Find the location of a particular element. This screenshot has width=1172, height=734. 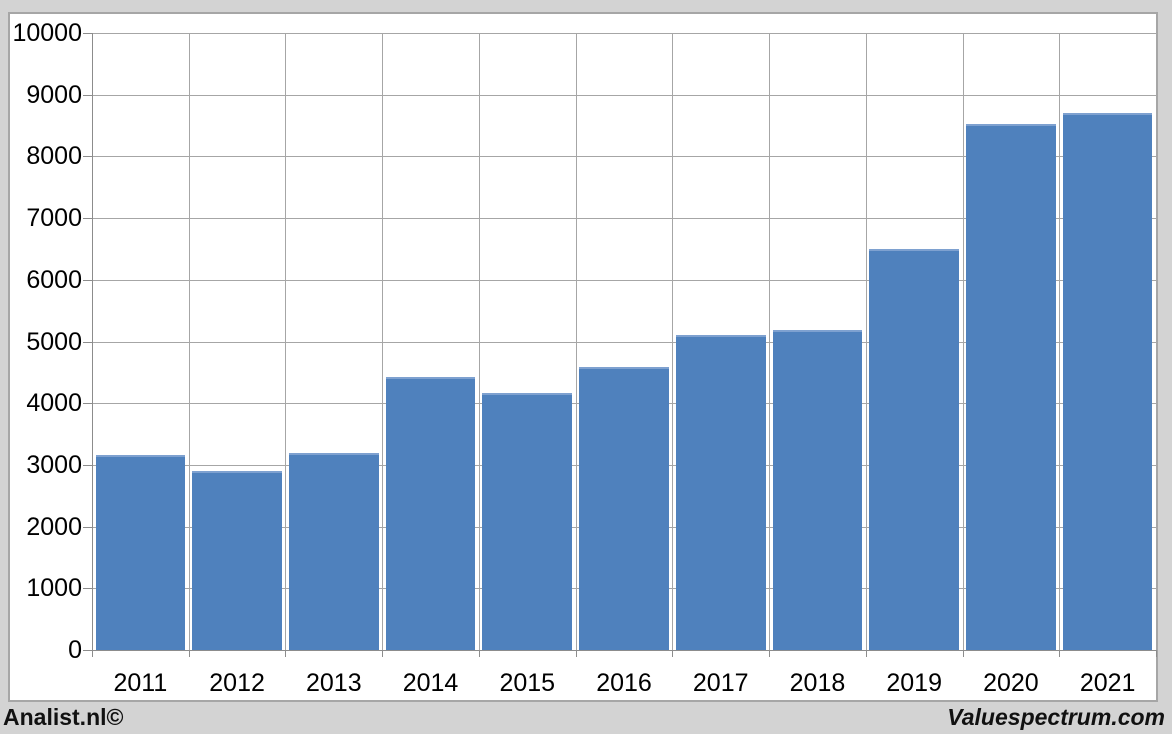

bar-2013 is located at coordinates (333, 551).